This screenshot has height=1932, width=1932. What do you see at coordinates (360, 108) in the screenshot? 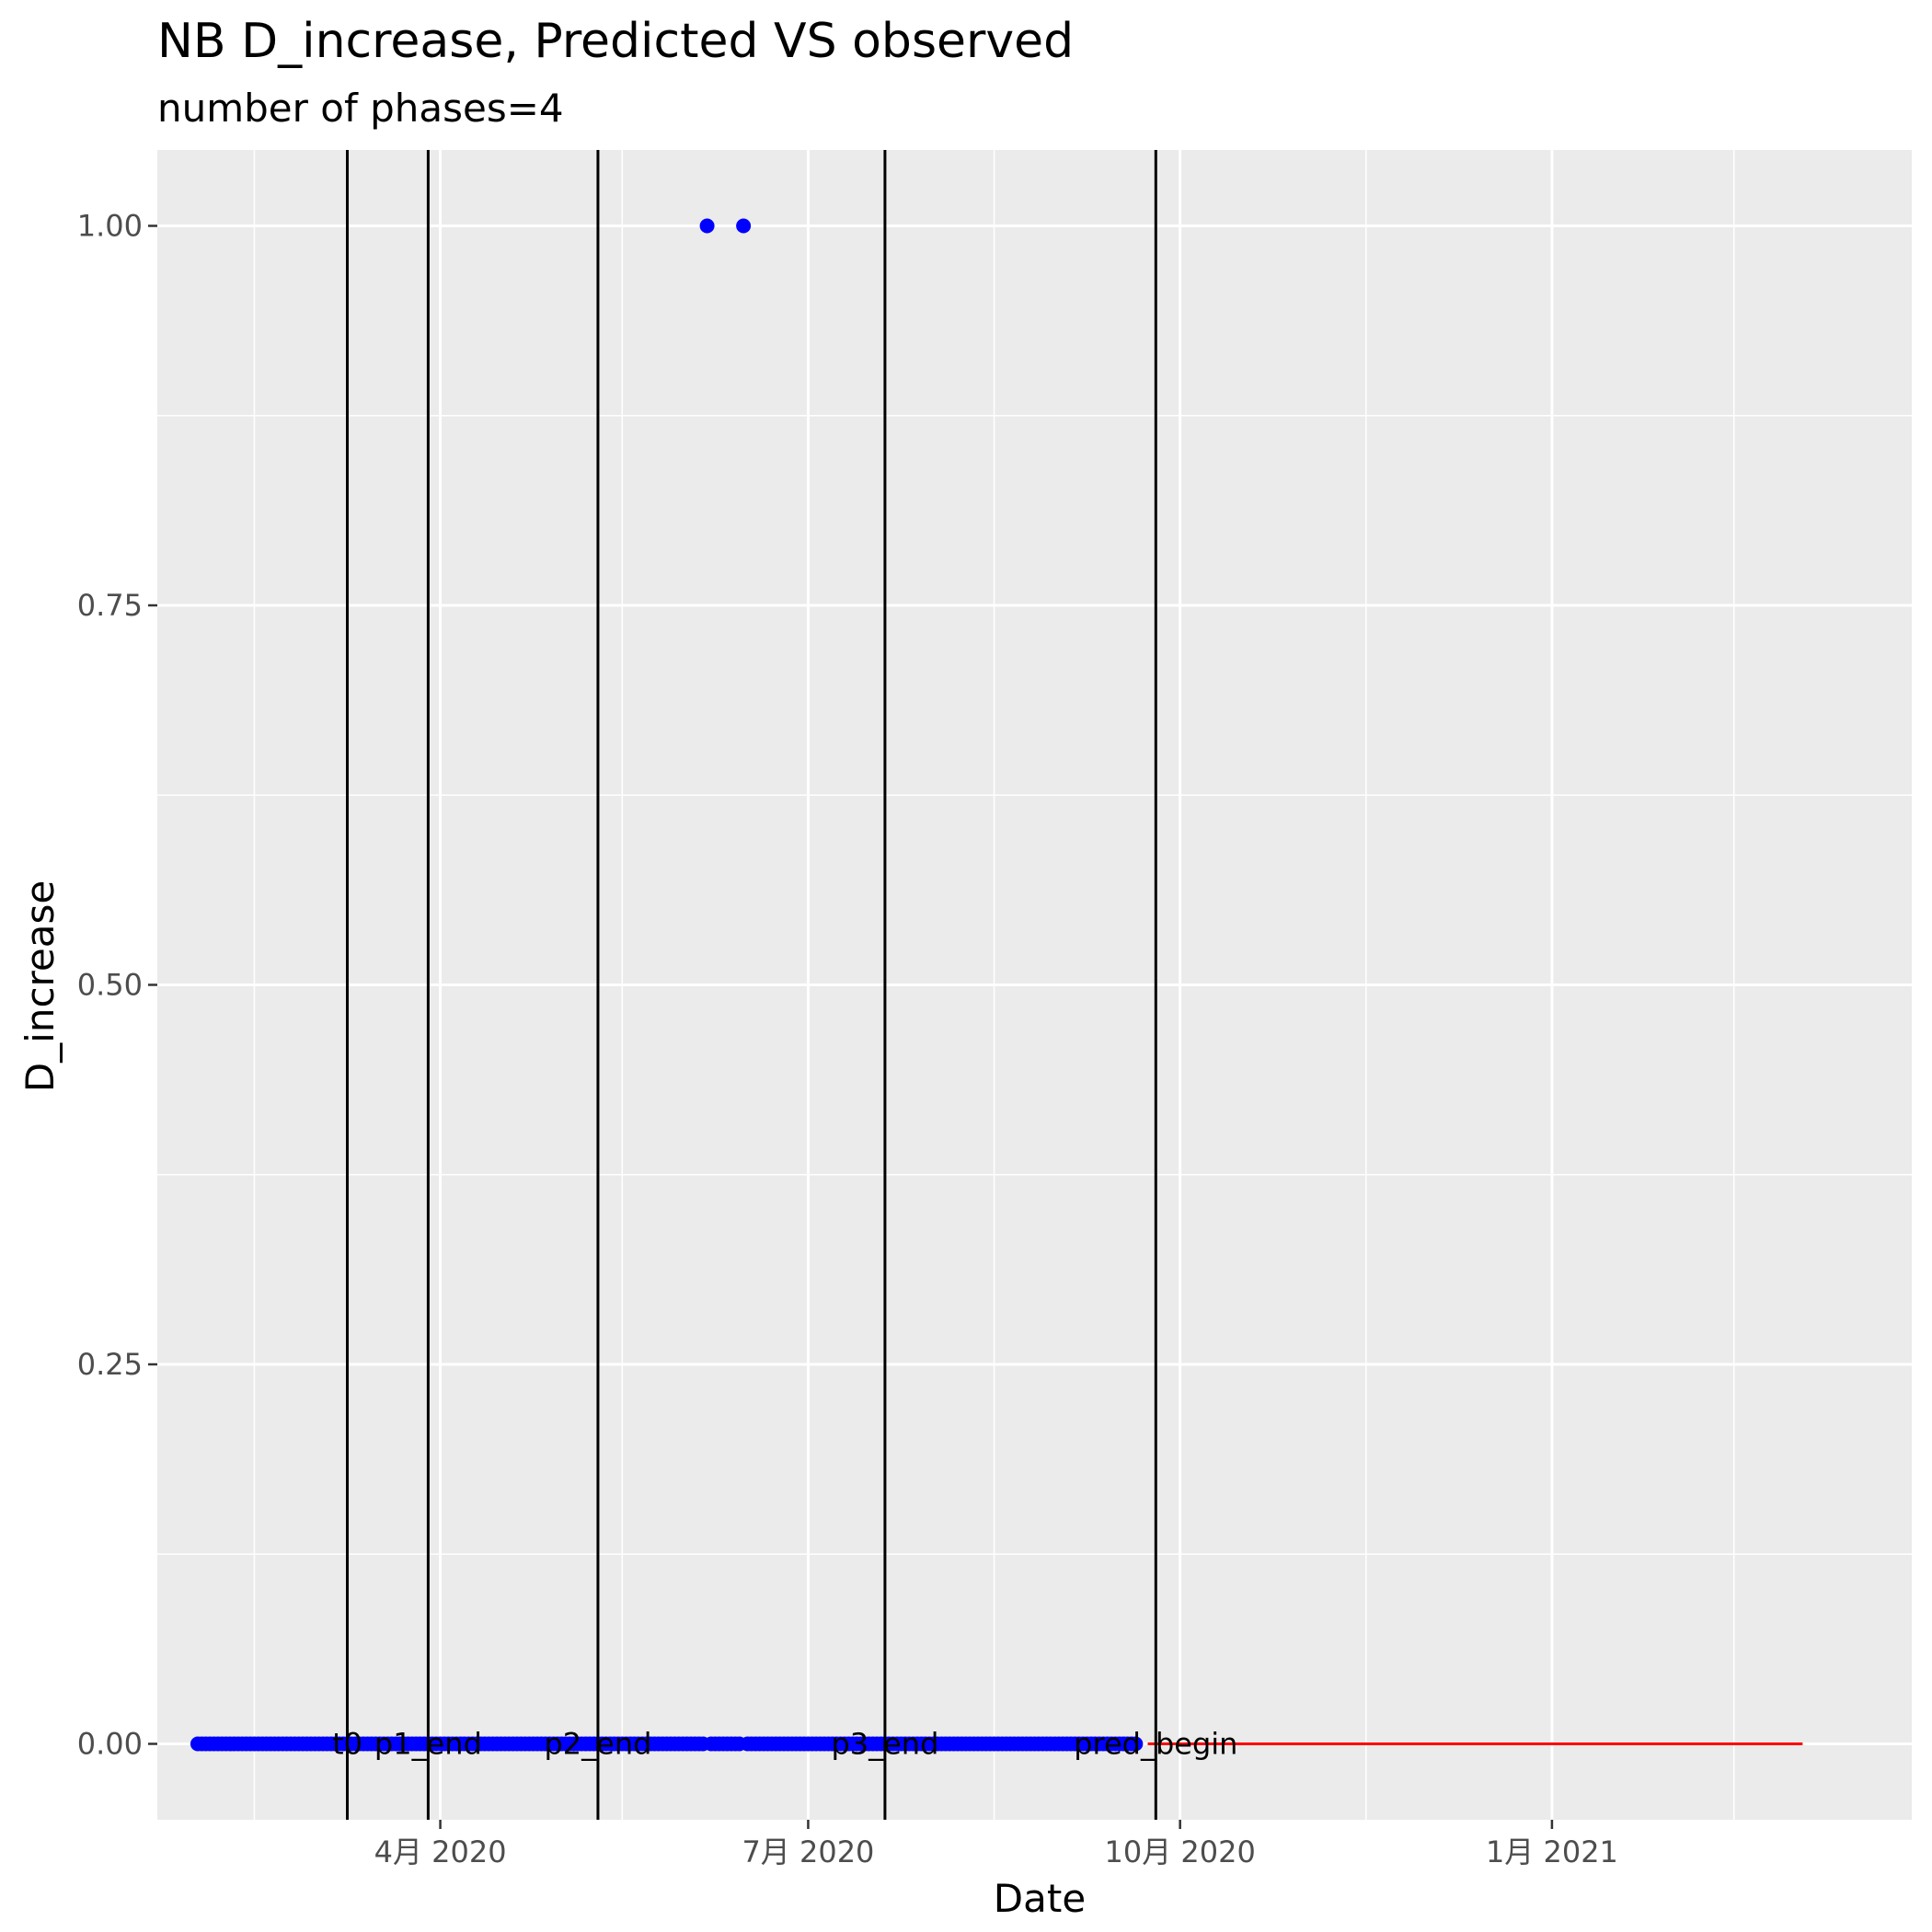
I see `chart-subtitle: number of phases=4` at bounding box center [360, 108].